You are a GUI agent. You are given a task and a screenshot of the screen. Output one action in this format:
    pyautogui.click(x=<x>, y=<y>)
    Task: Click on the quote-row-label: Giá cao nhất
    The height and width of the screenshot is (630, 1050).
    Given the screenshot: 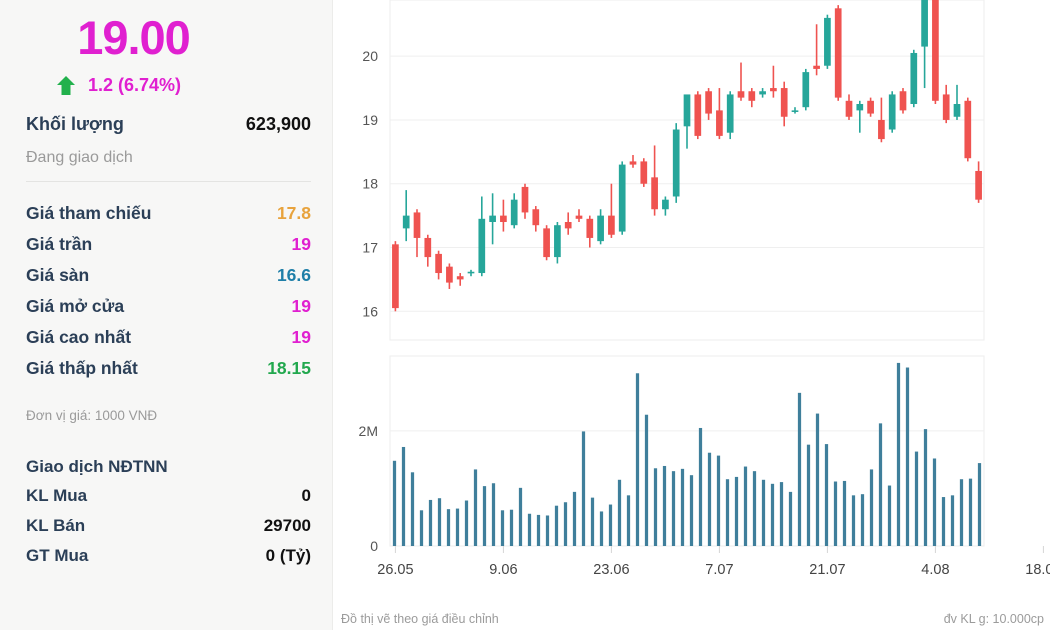 What is the action you would take?
    pyautogui.click(x=79, y=337)
    